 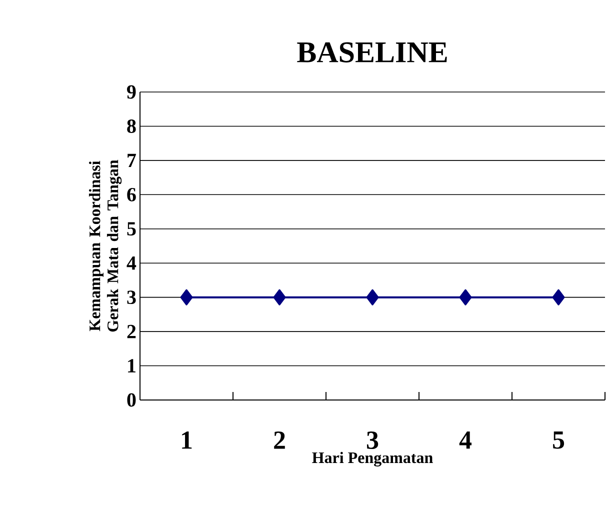 I want to click on chart-title: BASELINE, so click(x=372, y=52).